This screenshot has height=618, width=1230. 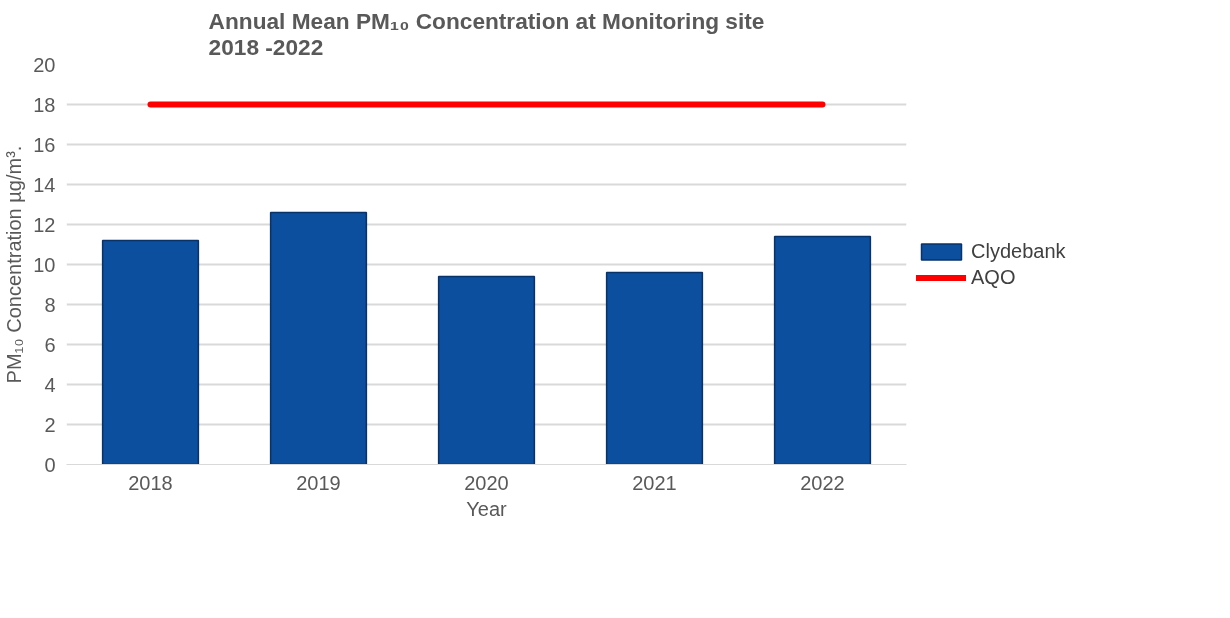 What do you see at coordinates (50, 424) in the screenshot?
I see `y-tick-label: 2` at bounding box center [50, 424].